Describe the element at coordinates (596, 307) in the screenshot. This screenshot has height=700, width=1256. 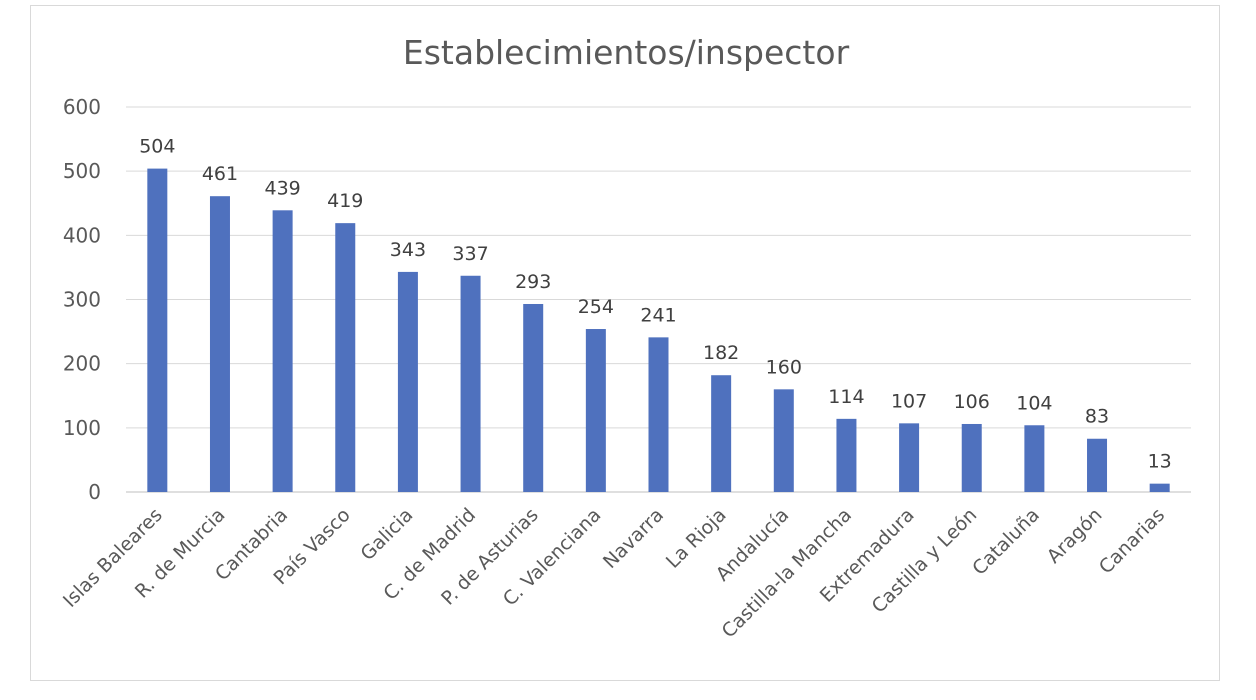
I see `data-label: 254` at that location.